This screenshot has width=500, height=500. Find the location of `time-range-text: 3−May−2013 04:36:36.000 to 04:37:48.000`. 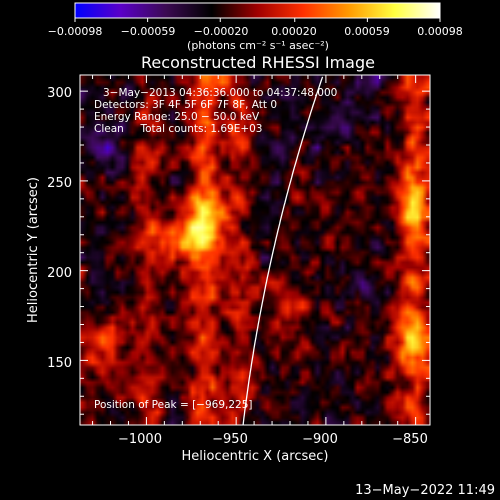

time-range-text: 3−May−2013 04:36:36.000 to 04:37:48.000 is located at coordinates (220, 93).